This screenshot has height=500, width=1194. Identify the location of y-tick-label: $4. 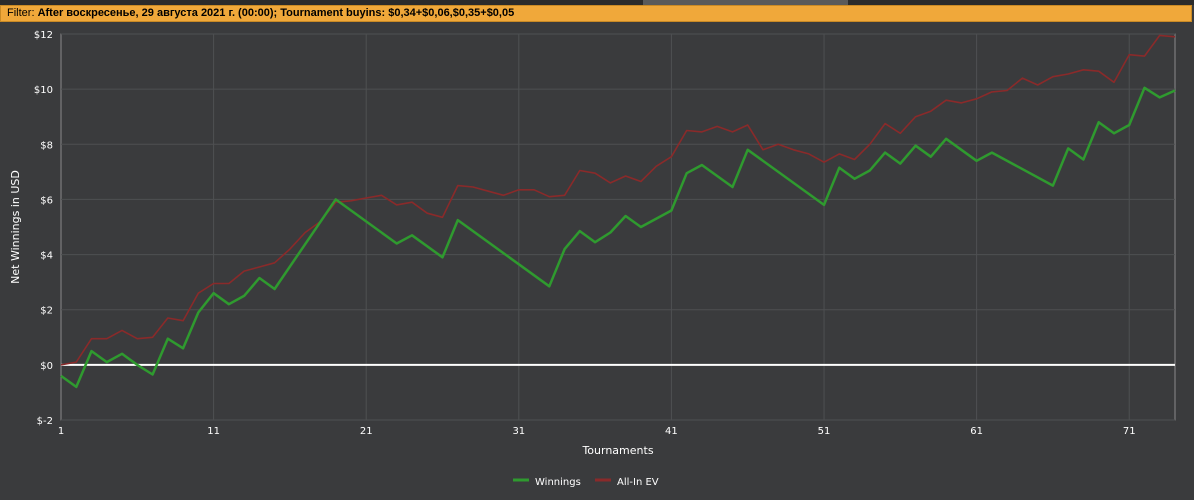
(46, 256).